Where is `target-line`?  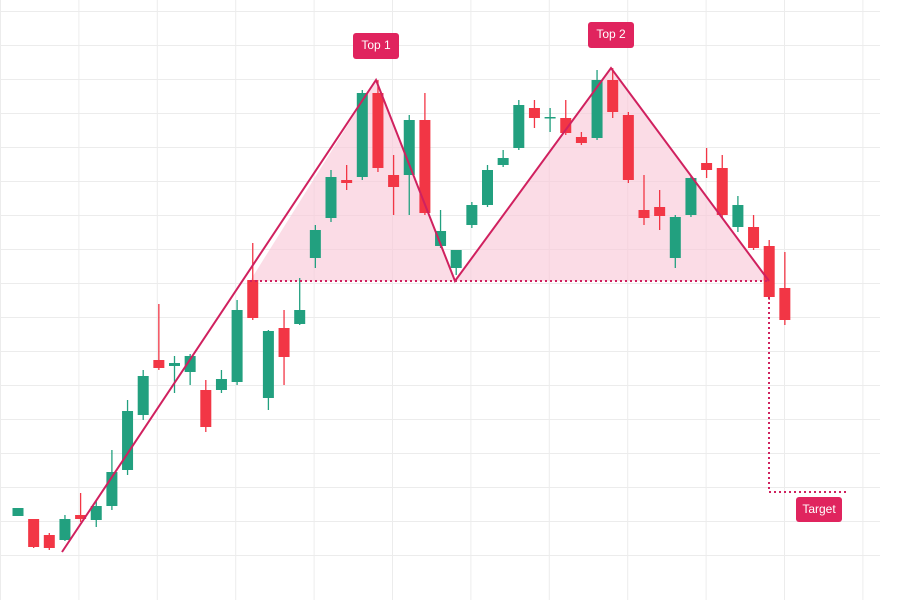 target-line is located at coordinates (808, 395).